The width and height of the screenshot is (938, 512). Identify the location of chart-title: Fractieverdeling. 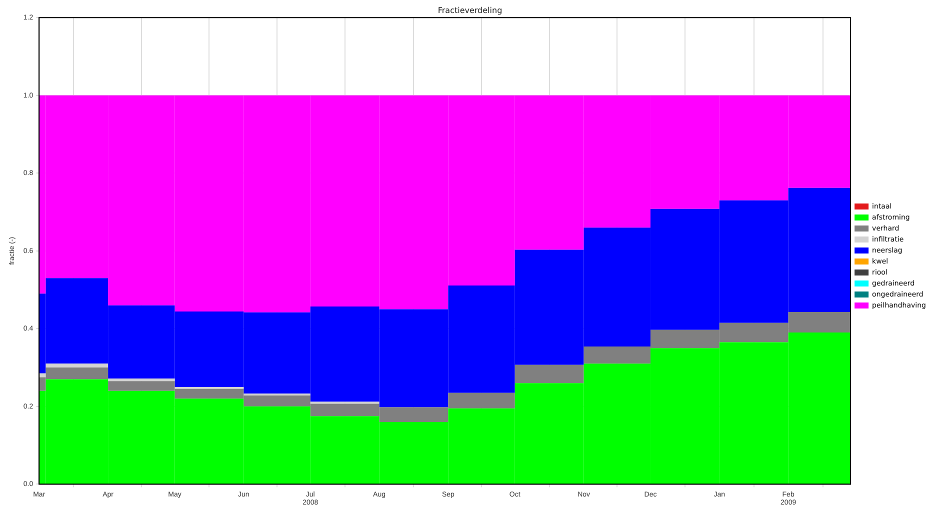
(470, 10).